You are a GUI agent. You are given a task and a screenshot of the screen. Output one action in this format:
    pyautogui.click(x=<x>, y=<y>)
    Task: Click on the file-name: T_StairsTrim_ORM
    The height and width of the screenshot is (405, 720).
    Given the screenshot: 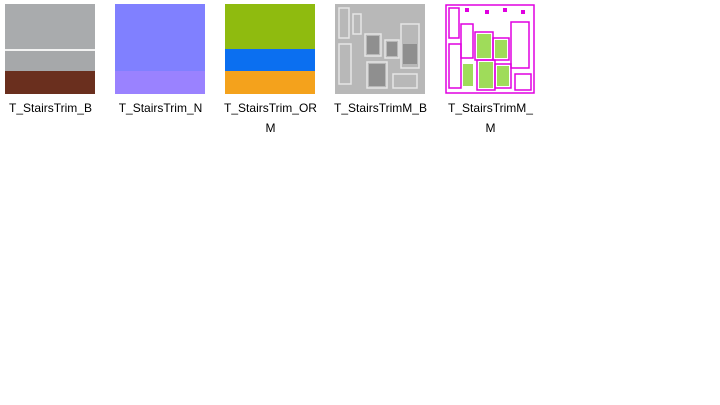 What is the action you would take?
    pyautogui.click(x=270, y=118)
    